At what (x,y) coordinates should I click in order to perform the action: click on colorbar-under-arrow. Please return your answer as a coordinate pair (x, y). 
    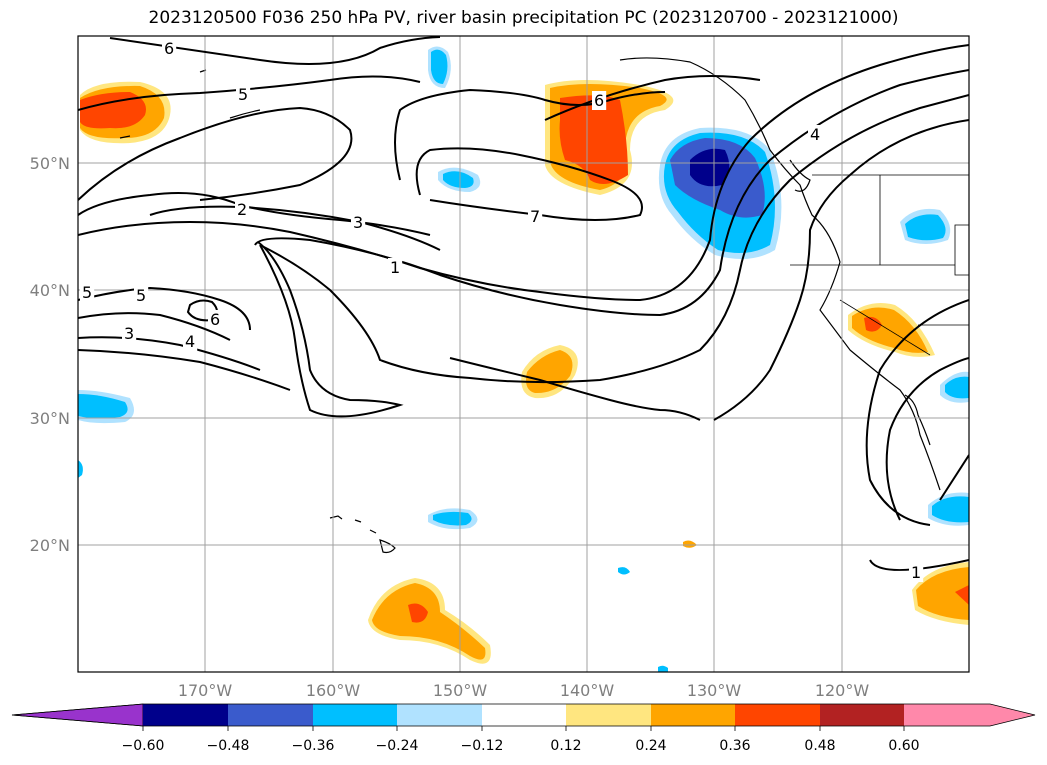
    Looking at the image, I should click on (77, 715).